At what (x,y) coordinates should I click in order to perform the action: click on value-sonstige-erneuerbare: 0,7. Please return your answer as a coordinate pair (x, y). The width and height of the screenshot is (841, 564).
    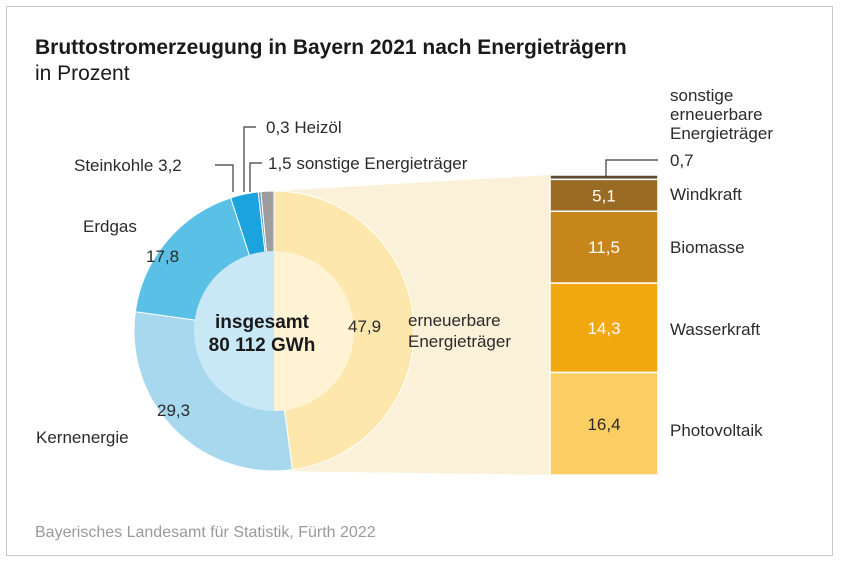
    Looking at the image, I should click on (682, 160).